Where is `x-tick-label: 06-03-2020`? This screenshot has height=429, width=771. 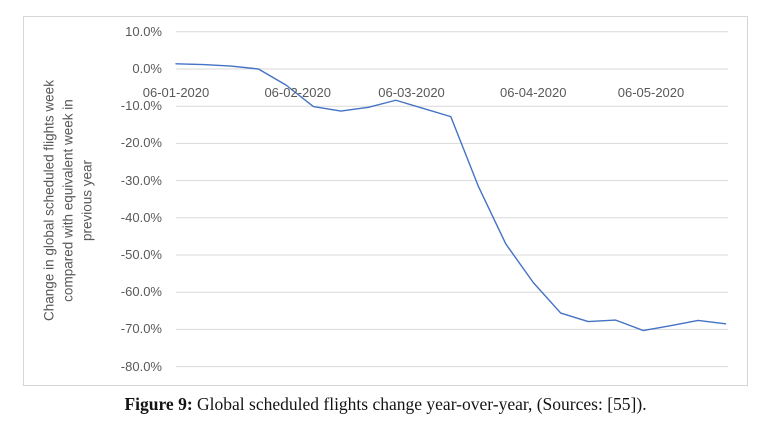
x-tick-label: 06-03-2020 is located at coordinates (411, 92).